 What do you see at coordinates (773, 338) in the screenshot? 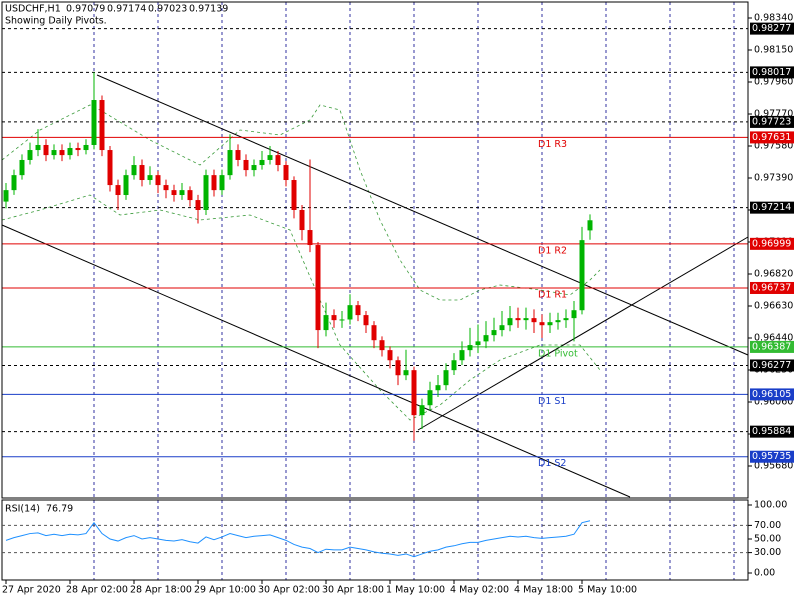
I see `y-tick-label: 0.96440` at bounding box center [773, 338].